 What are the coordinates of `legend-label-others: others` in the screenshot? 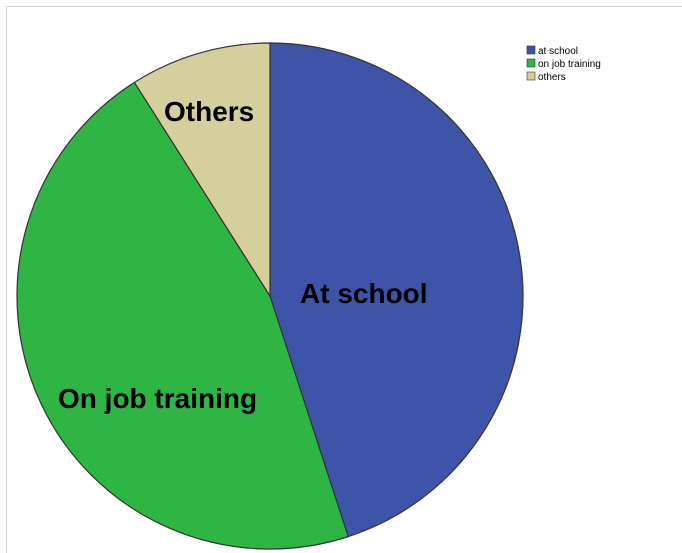 It's located at (552, 77).